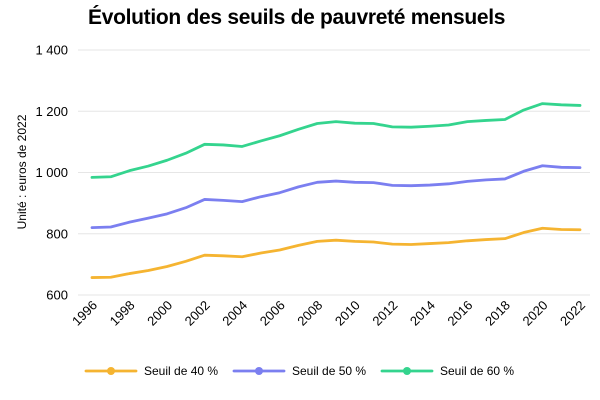 The width and height of the screenshot is (600, 400). I want to click on x-tick-label: 1998, so click(122, 313).